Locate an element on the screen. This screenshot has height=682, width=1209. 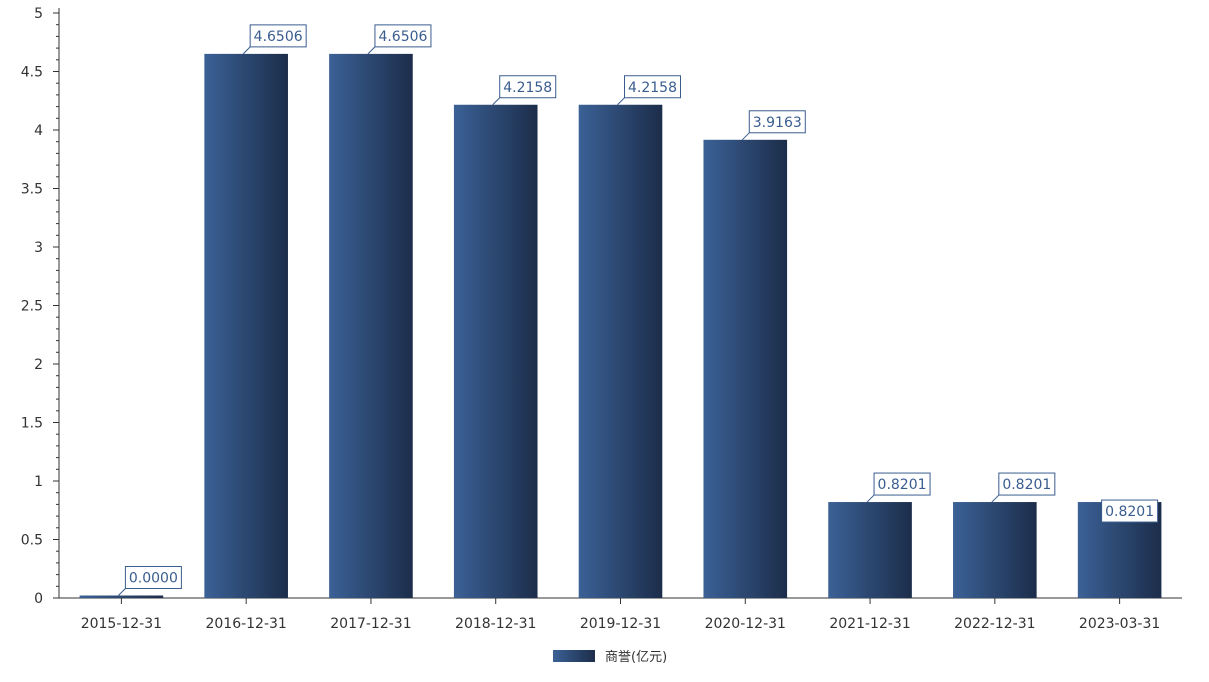
y-tick-label: 5 is located at coordinates (38, 14).